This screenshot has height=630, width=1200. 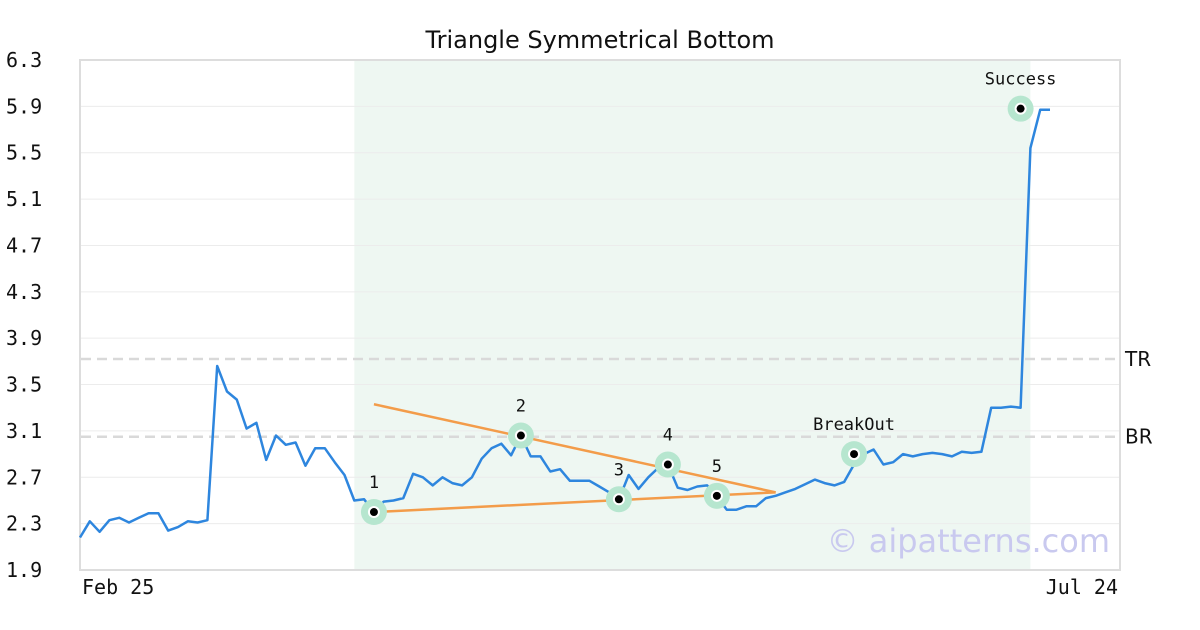 I want to click on y-tick-label: 3.1, so click(x=24, y=431).